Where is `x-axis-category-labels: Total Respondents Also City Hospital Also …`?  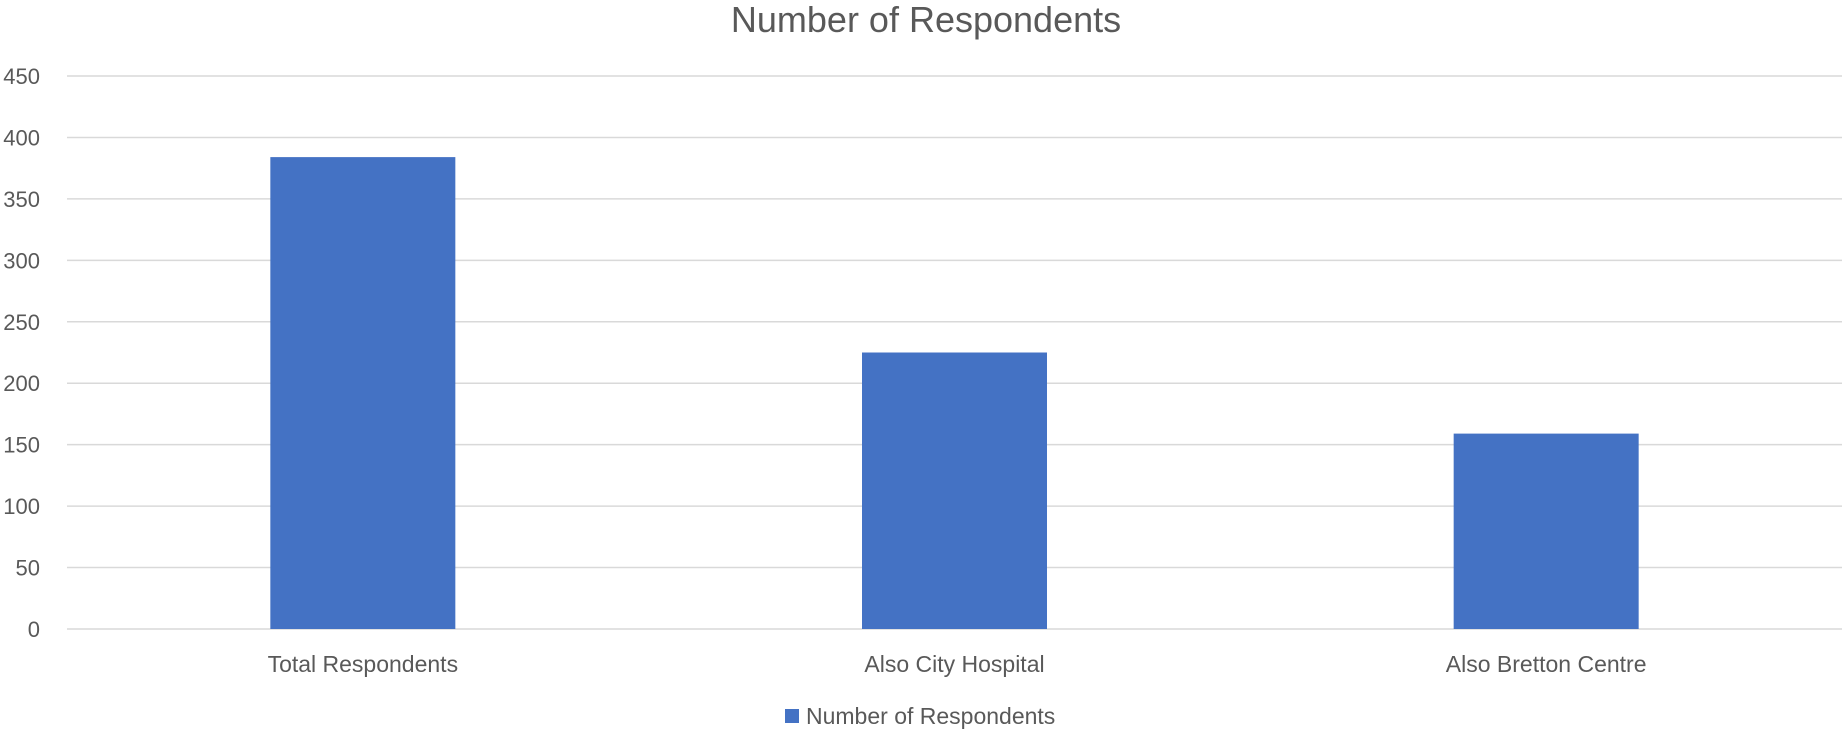
x-axis-category-labels: Total Respondents Also City Hospital Also … is located at coordinates (957, 664).